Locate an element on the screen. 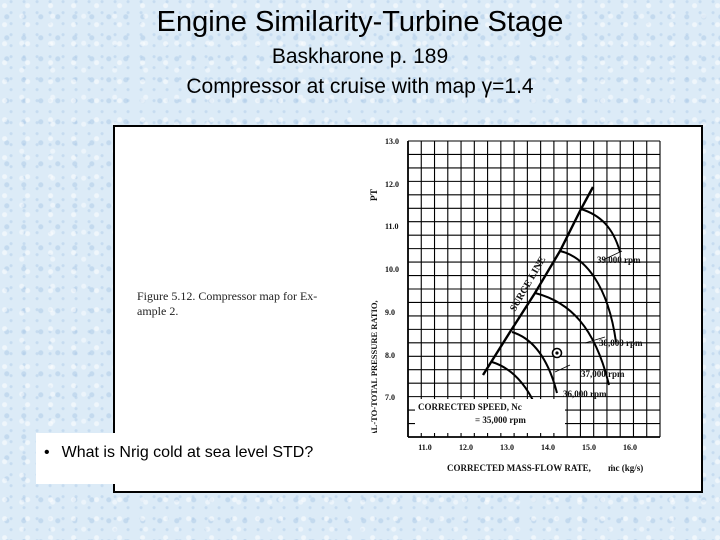 Image resolution: width=720 pixels, height=540 pixels. x-tick-label: 12.0 is located at coordinates (466, 447).